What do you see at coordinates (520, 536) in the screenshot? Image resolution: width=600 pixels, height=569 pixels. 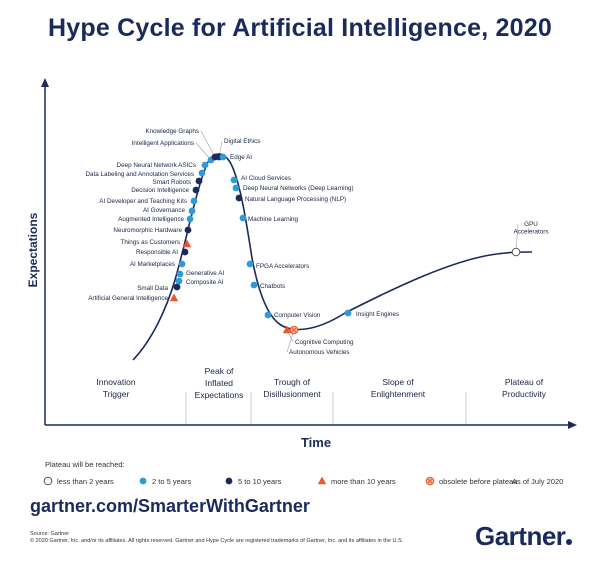 I see `logo-text: Gartner` at bounding box center [520, 536].